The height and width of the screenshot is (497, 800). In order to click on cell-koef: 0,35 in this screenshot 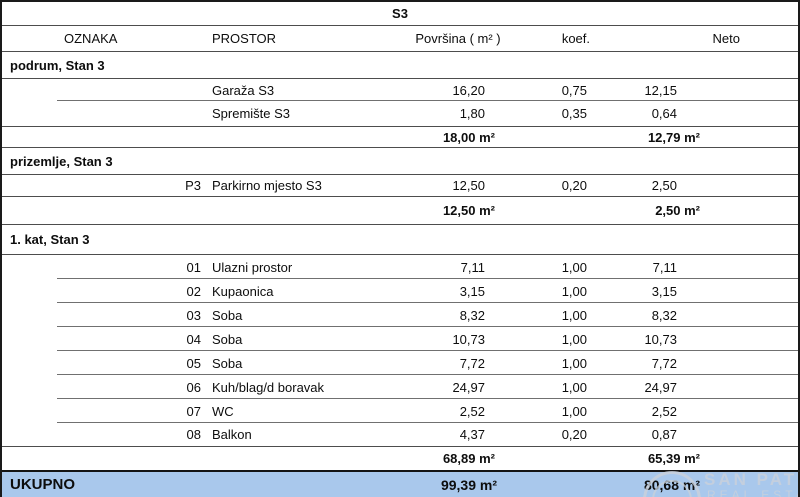, I will do `click(574, 113)`.